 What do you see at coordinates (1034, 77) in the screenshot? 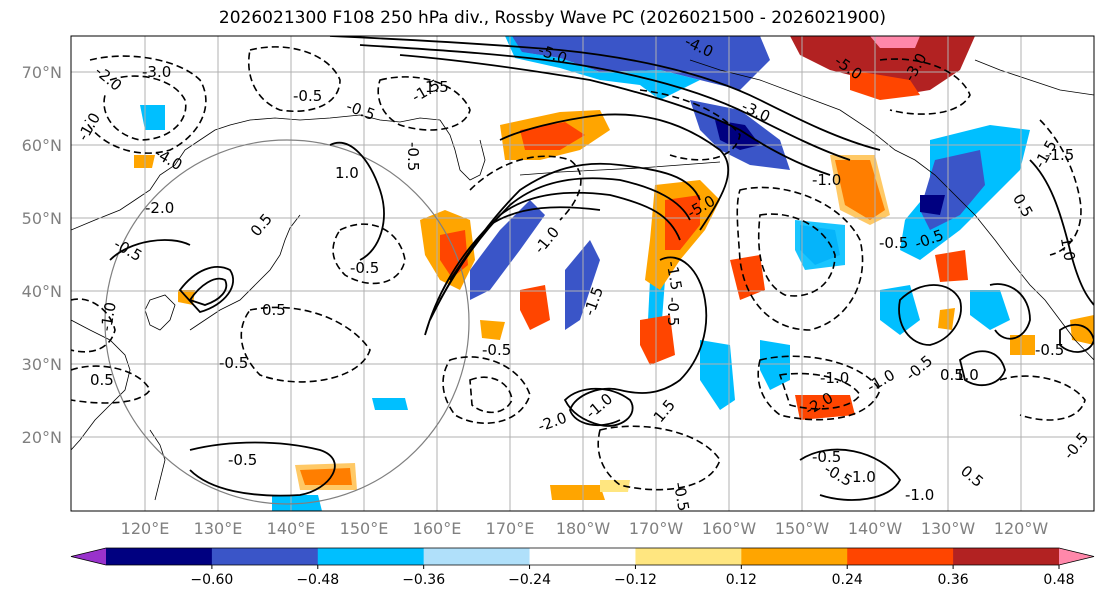
I see `coastline-canada` at bounding box center [1034, 77].